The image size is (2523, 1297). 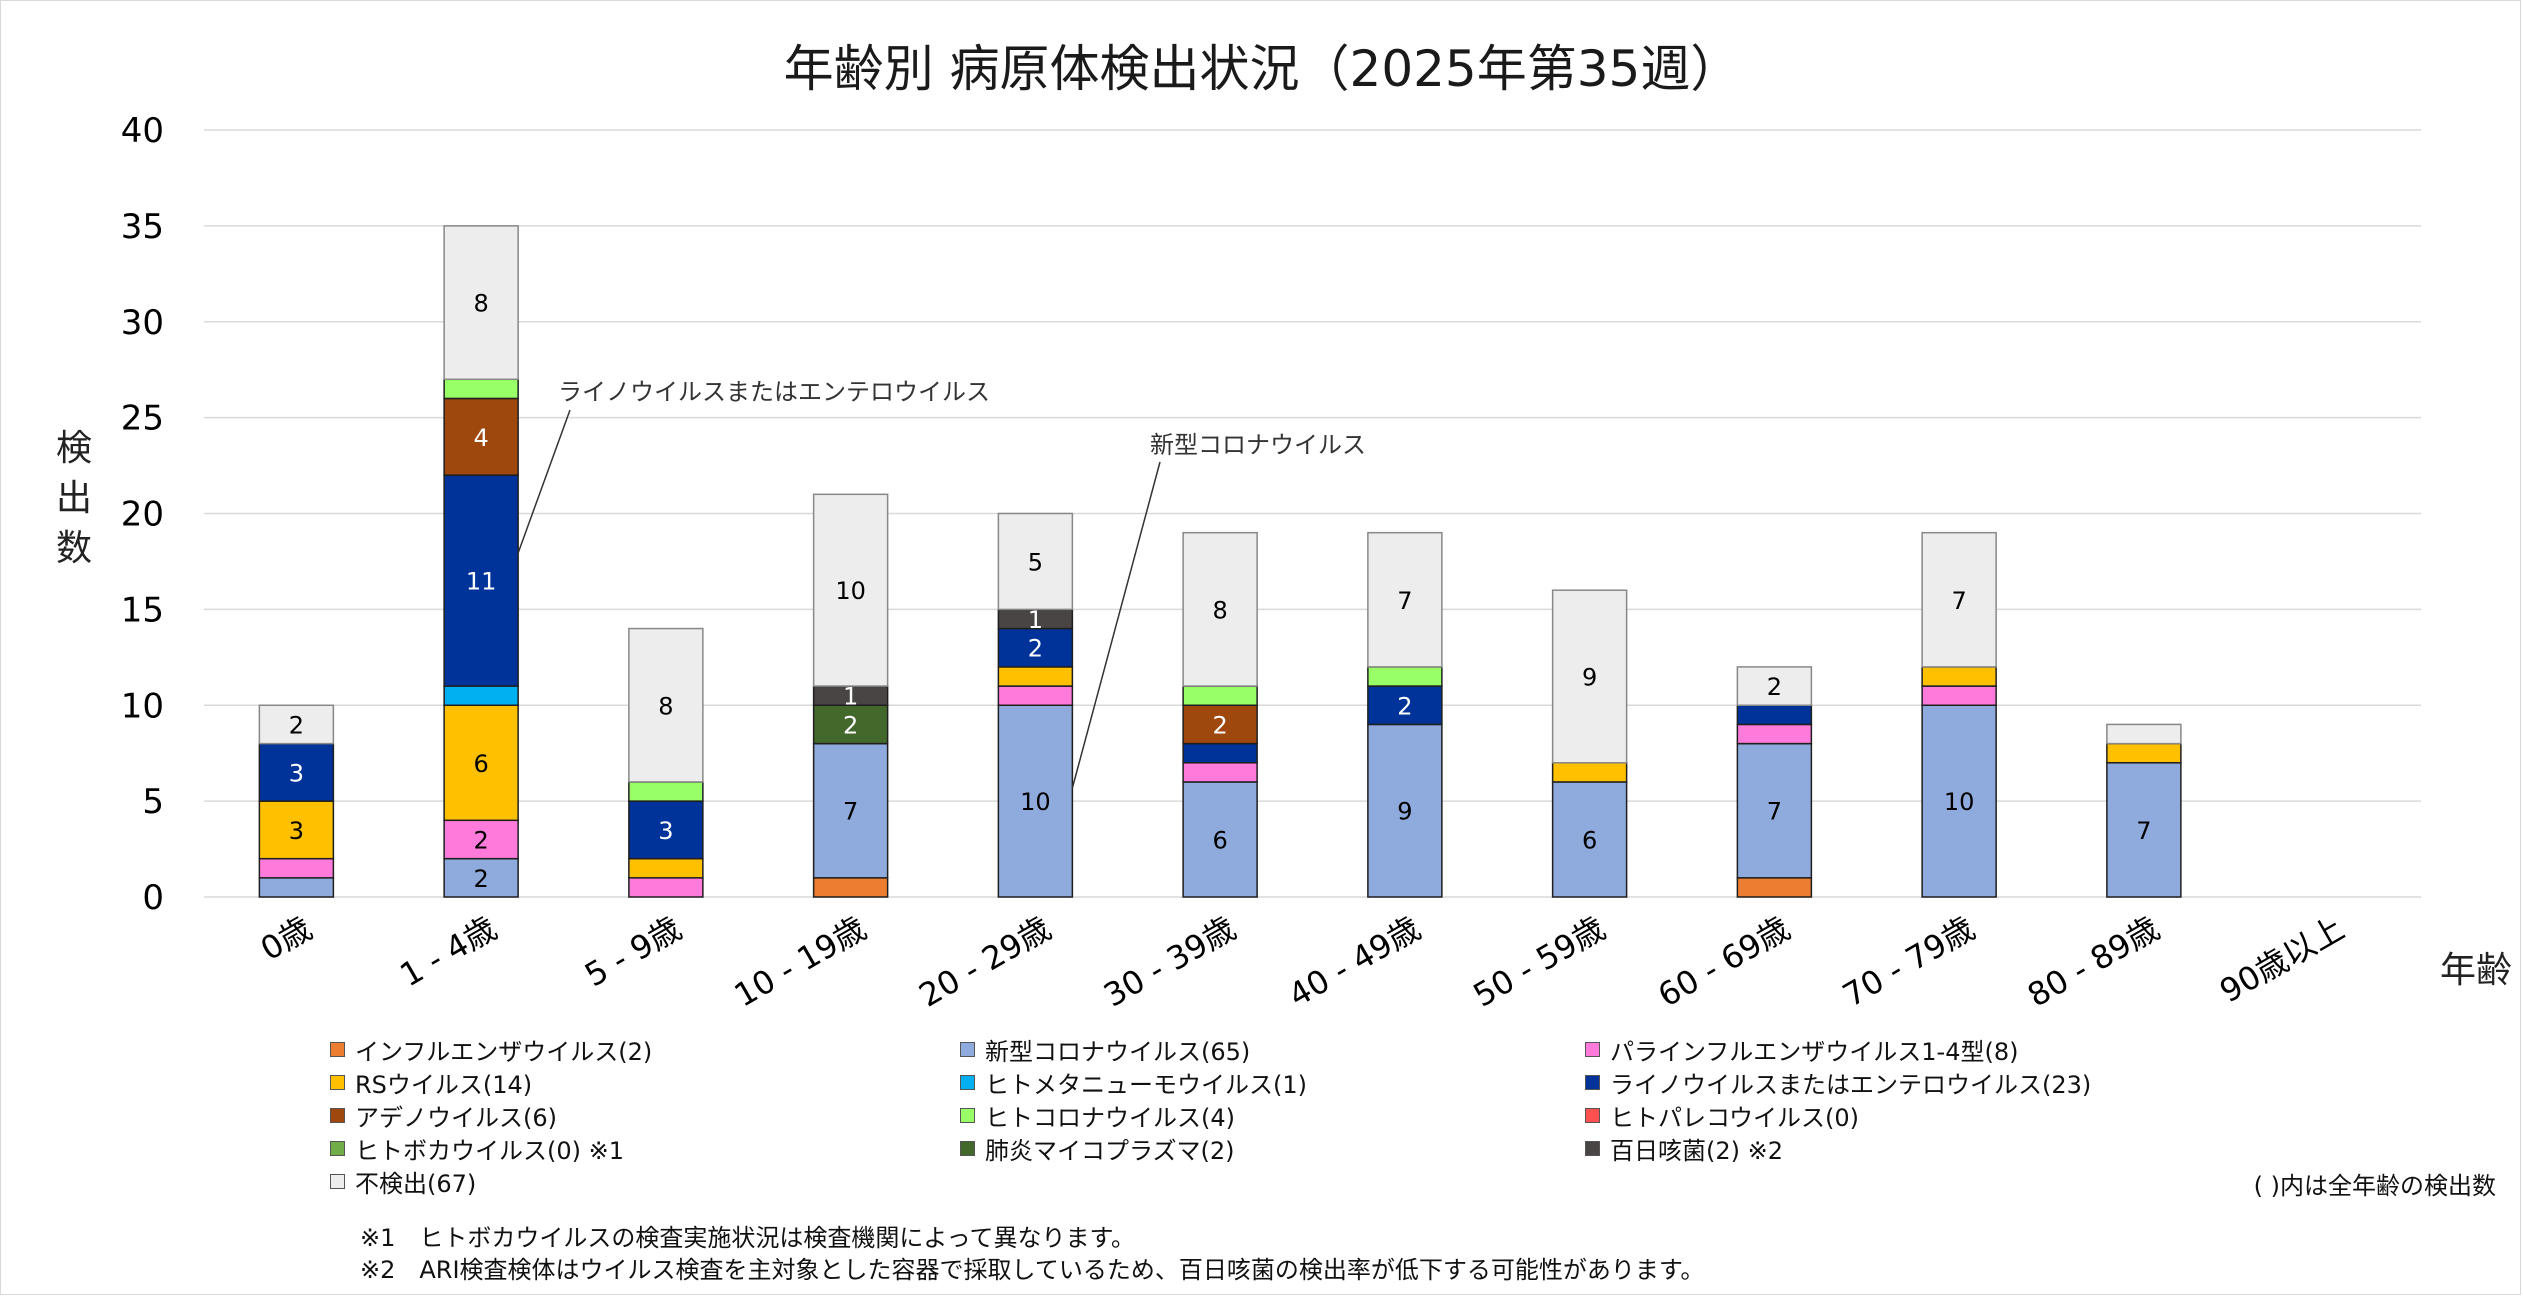 I want to click on data-label: 11, so click(x=481, y=582).